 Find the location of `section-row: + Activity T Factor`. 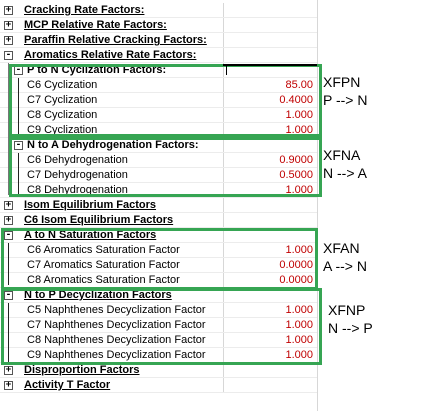

section-row: + Activity T Factor is located at coordinates (158, 385).